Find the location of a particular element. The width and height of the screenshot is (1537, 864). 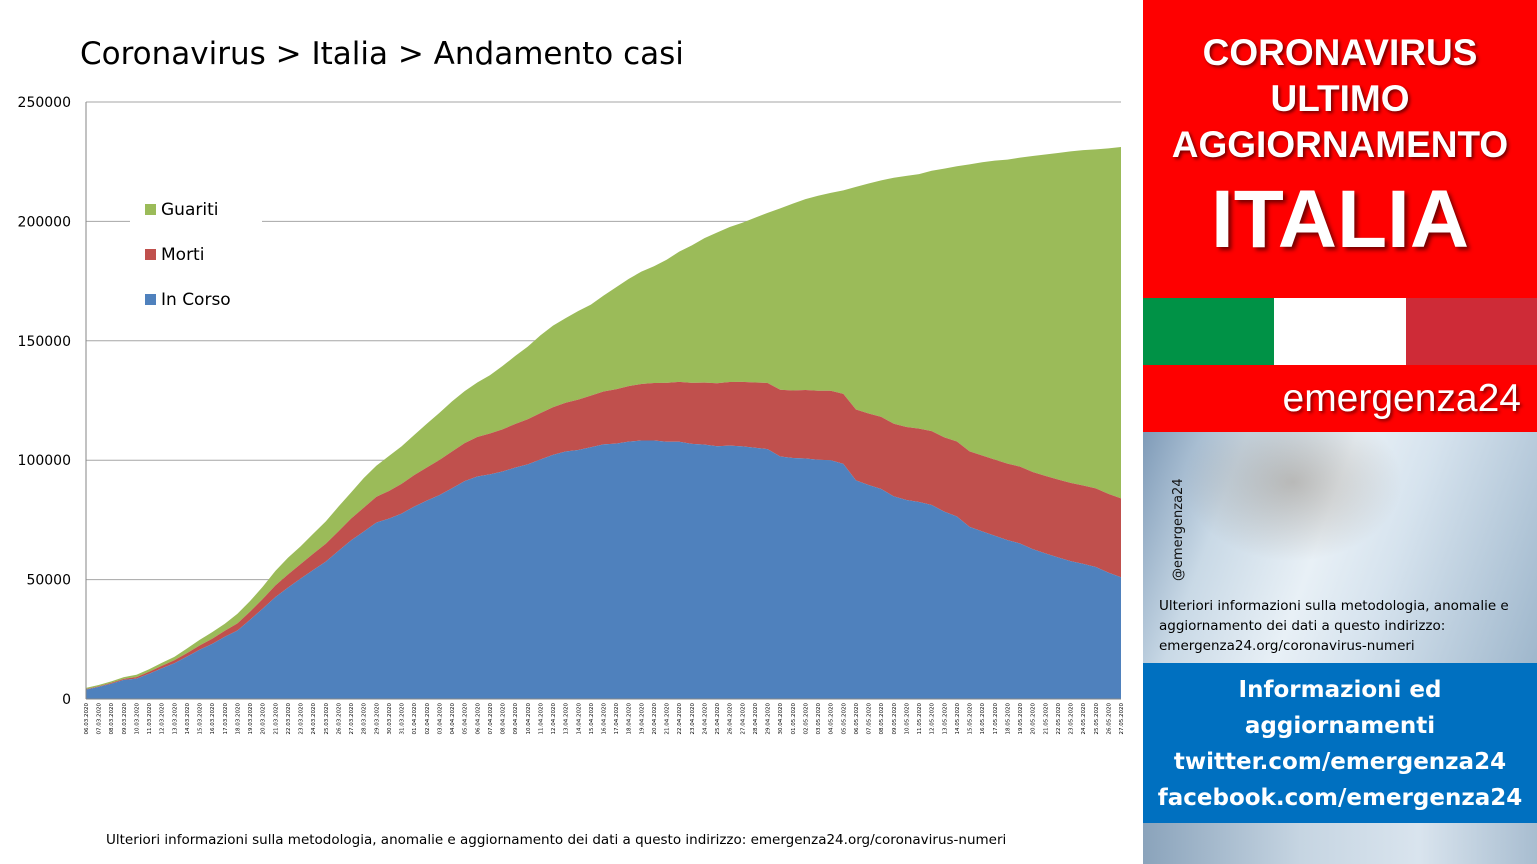

x-tick-label: 25.04.2020 is located at coordinates (718, 719).